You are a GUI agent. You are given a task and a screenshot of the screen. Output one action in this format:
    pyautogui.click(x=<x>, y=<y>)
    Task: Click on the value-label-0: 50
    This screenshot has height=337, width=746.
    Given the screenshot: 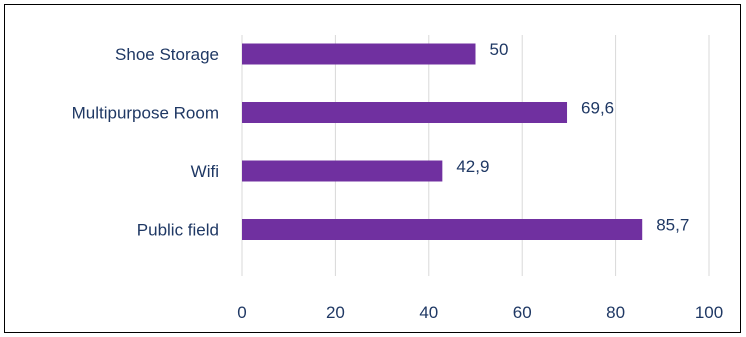 What is the action you would take?
    pyautogui.click(x=499, y=49)
    